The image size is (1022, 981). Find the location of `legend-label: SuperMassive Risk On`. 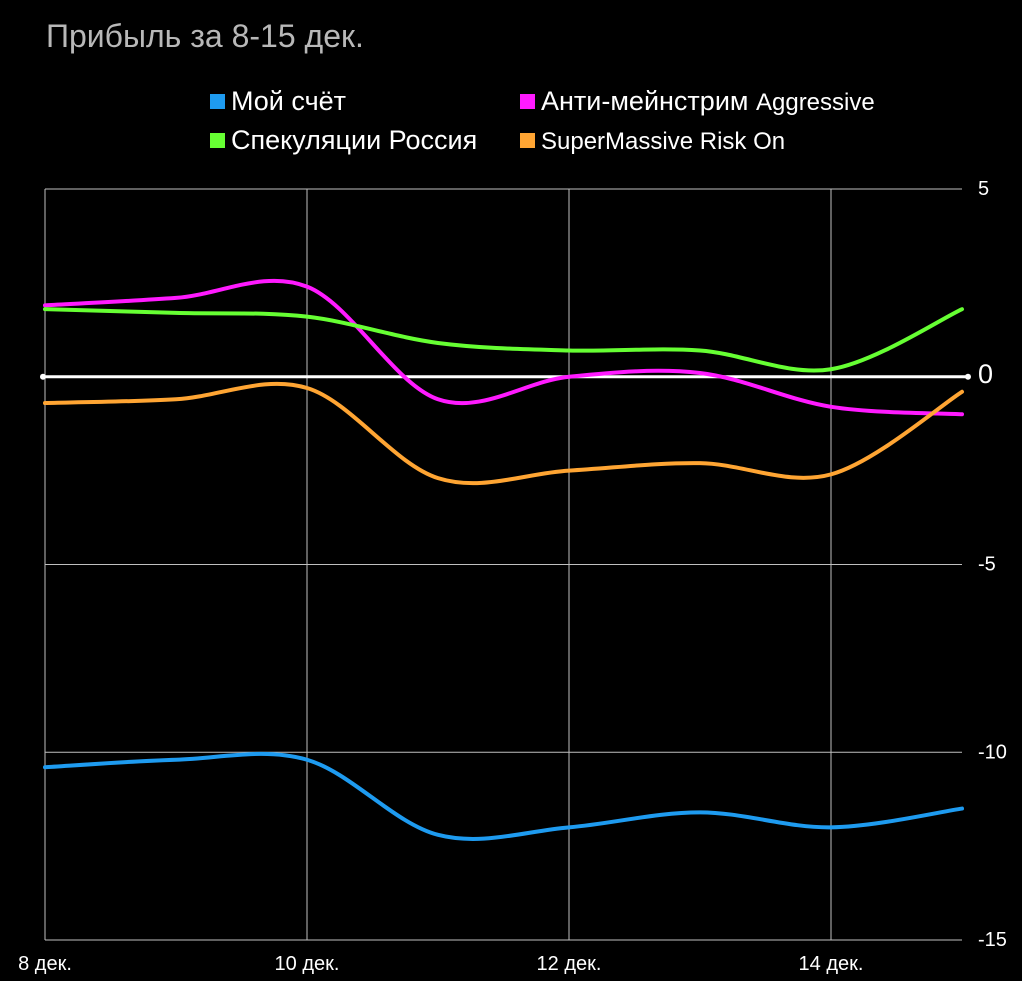

legend-label: SuperMassive Risk On is located at coordinates (663, 140).